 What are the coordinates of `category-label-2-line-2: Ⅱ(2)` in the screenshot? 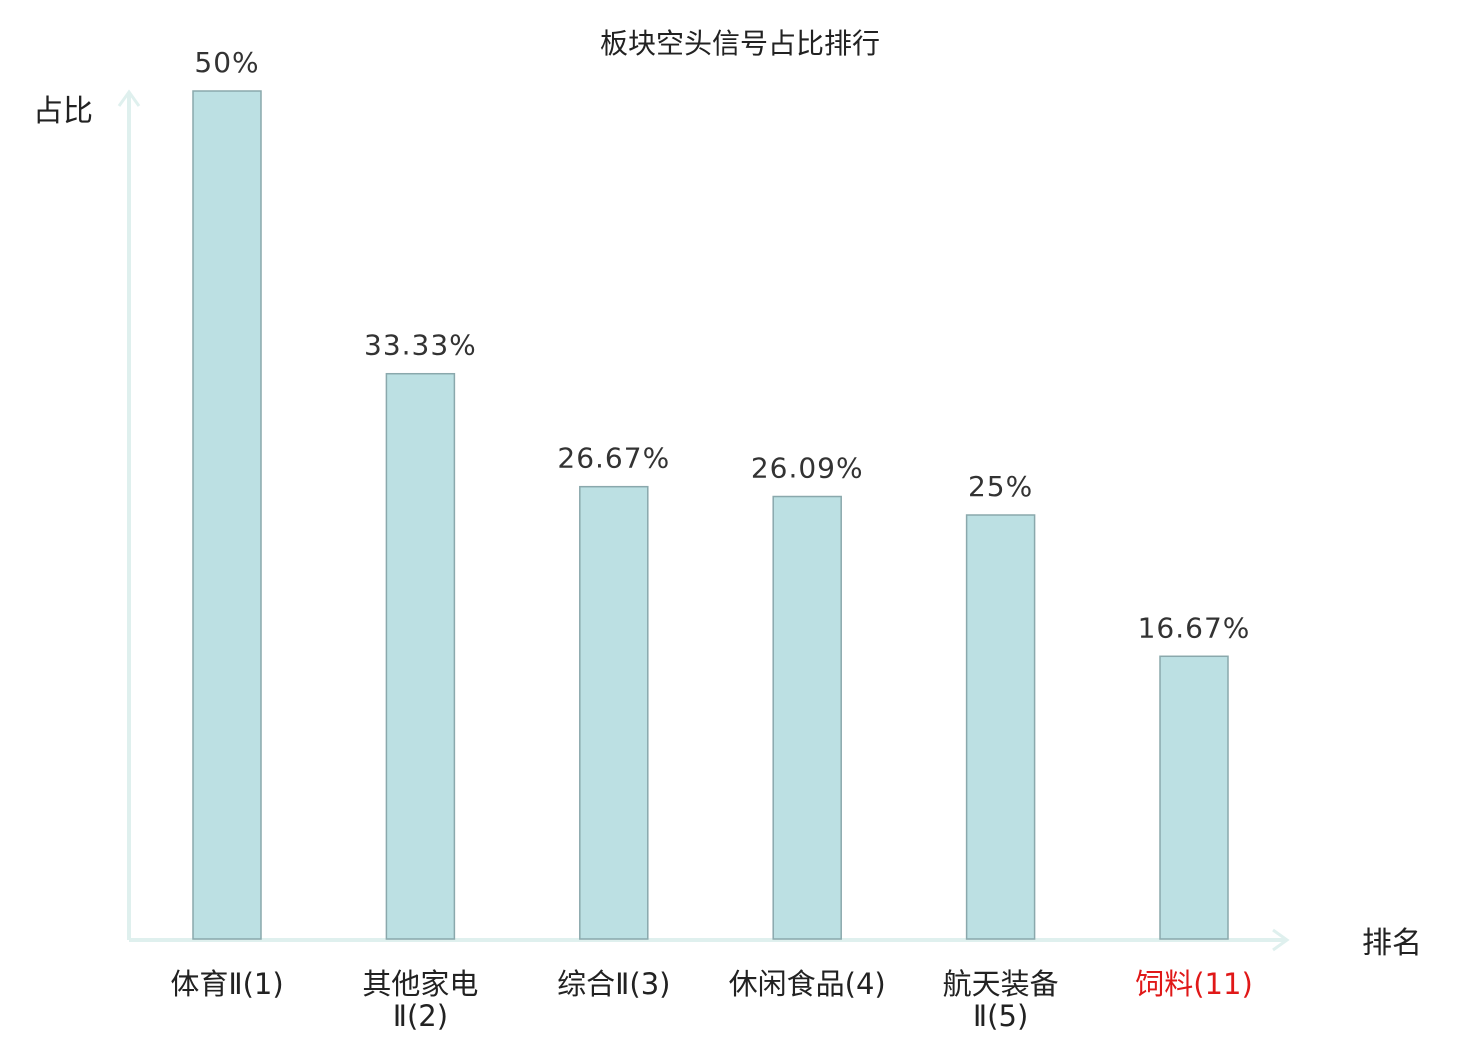 It's located at (420, 1016).